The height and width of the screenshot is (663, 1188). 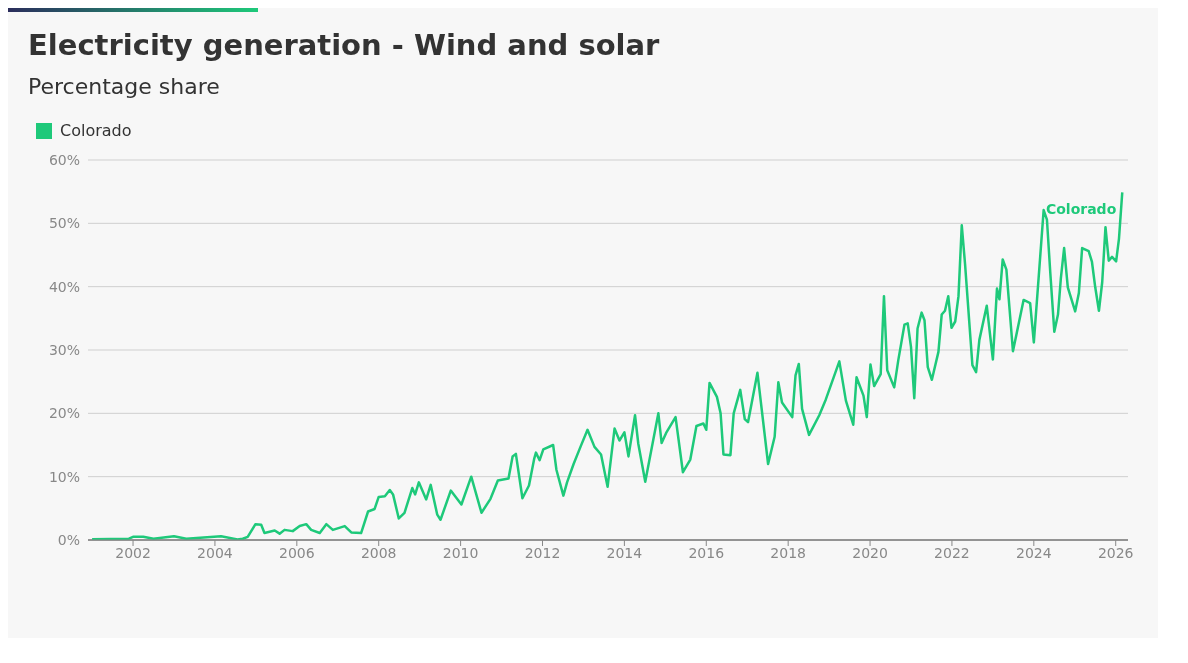 I want to click on x-tick-label: 2024, so click(x=1034, y=552).